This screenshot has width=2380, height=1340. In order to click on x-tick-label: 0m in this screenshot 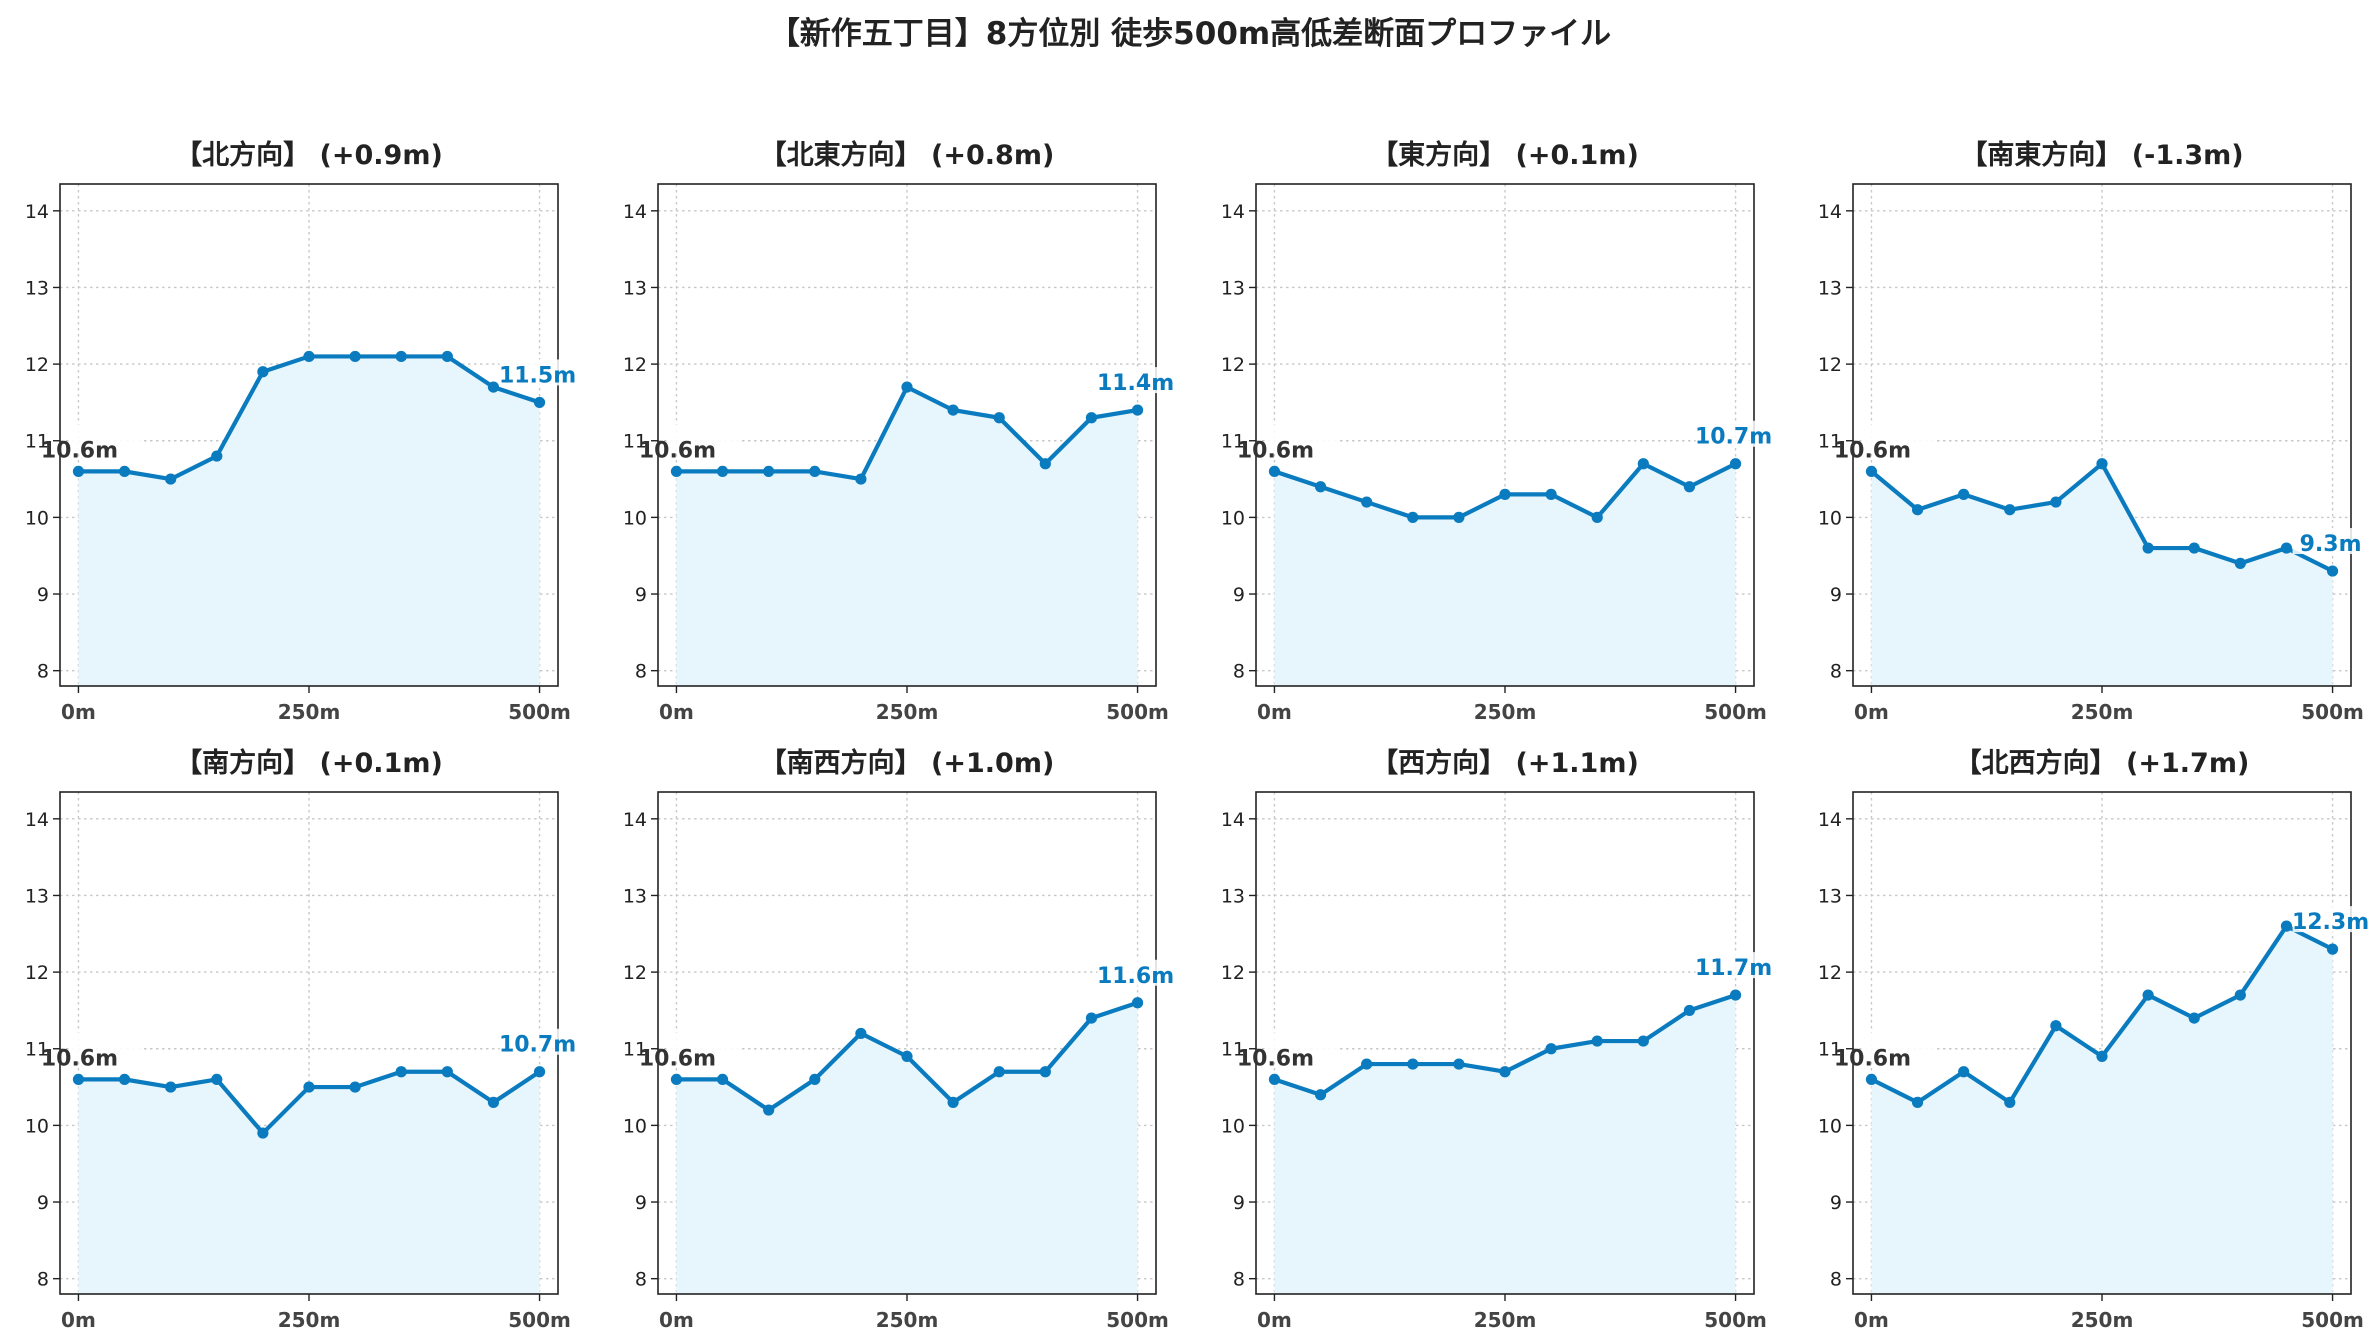, I will do `click(1274, 712)`.